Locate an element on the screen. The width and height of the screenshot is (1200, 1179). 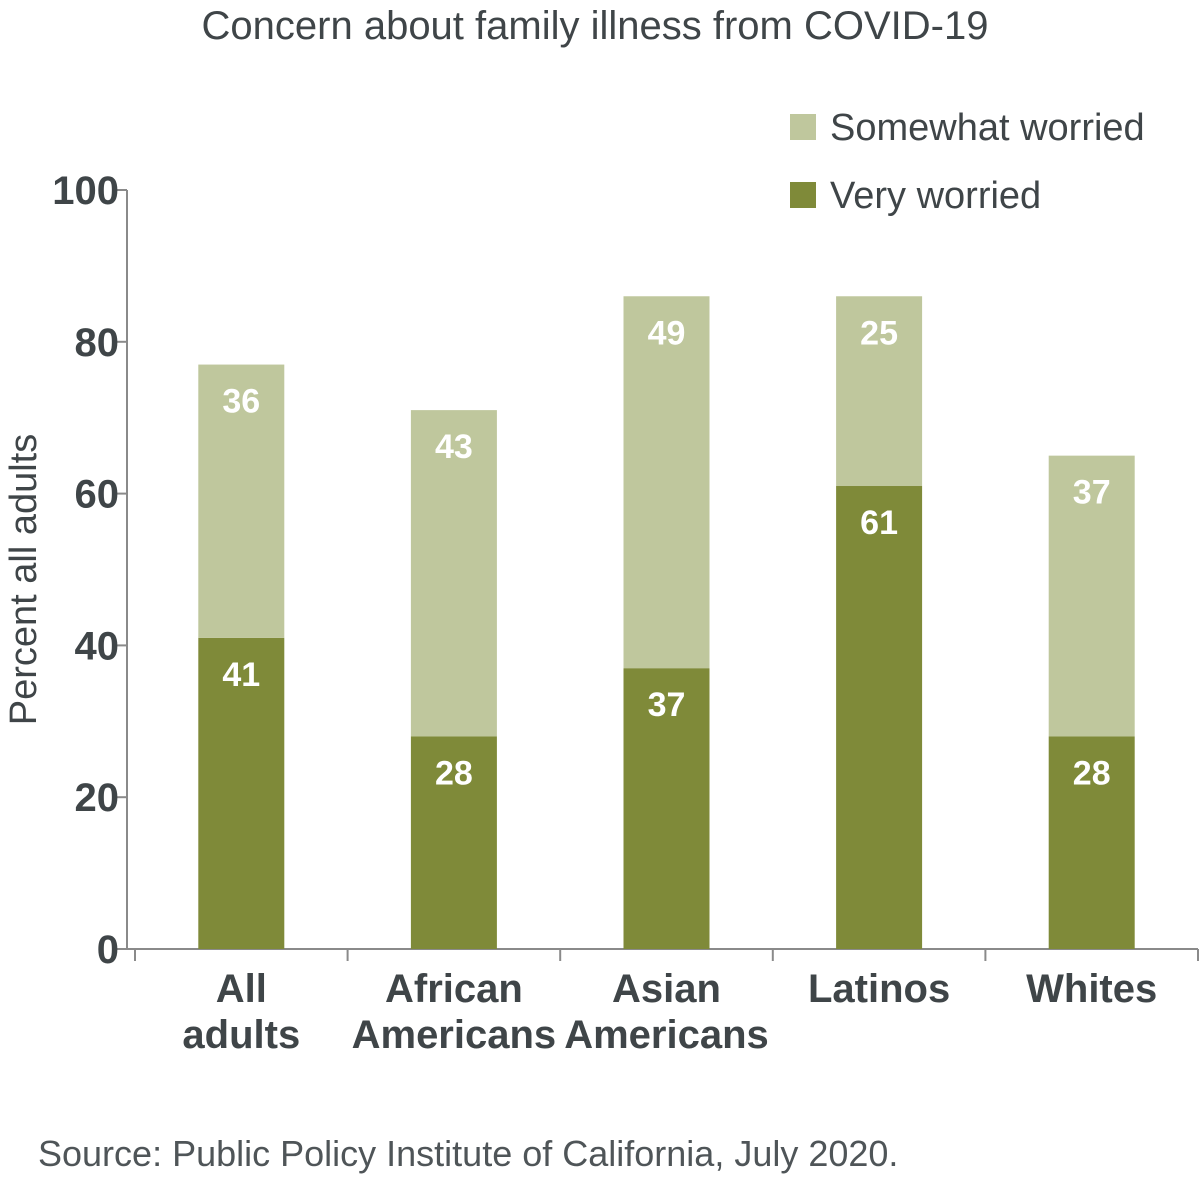
x-category-label: Latinos is located at coordinates (879, 989).